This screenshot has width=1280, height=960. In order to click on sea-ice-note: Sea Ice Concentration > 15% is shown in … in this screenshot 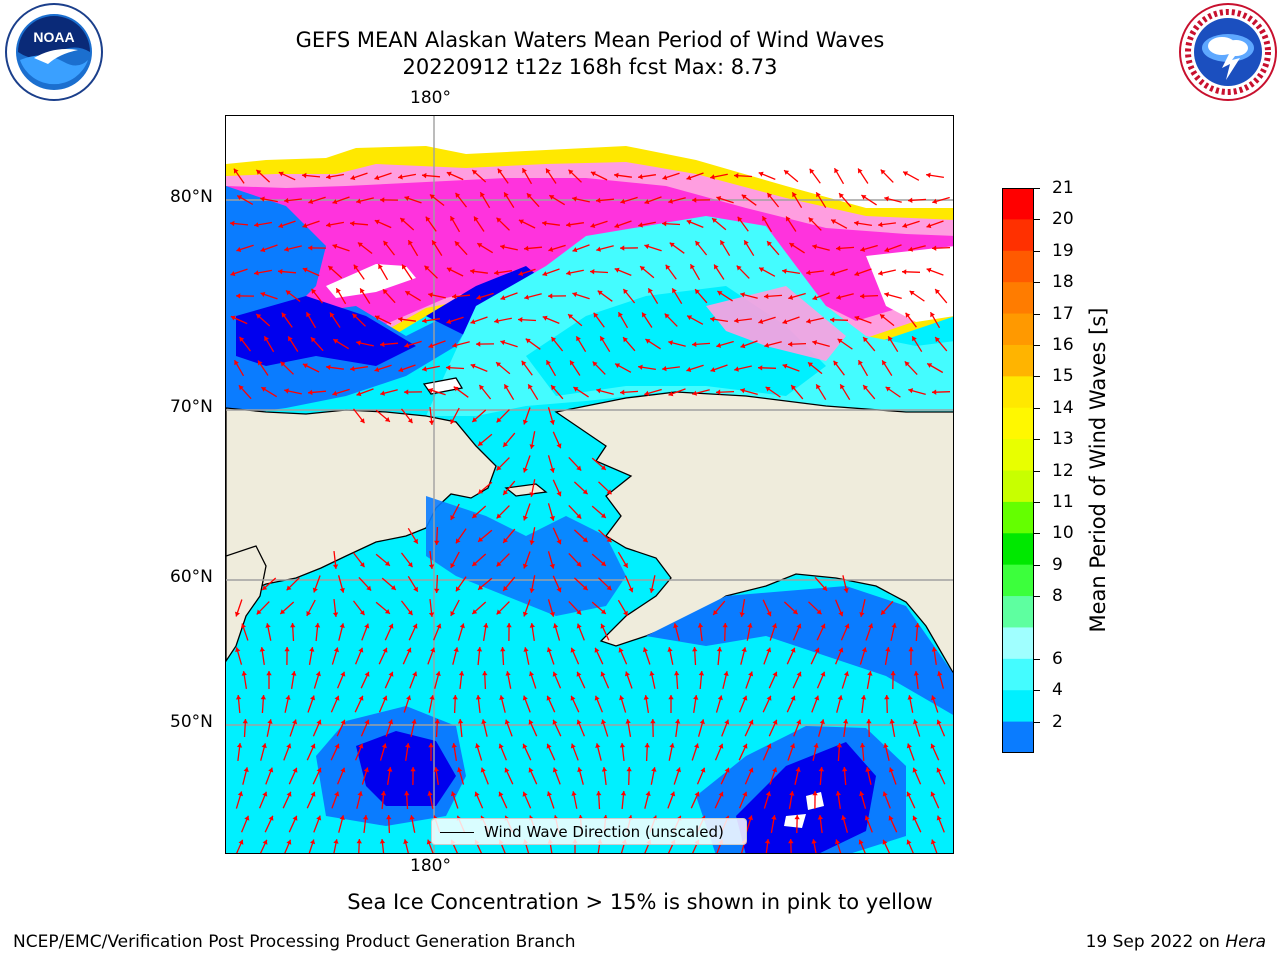, I will do `click(640, 902)`.